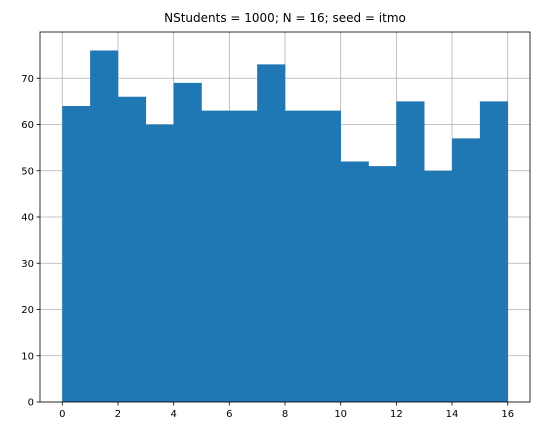 This screenshot has width=543, height=435. I want to click on x-tick-label: 4, so click(173, 414).